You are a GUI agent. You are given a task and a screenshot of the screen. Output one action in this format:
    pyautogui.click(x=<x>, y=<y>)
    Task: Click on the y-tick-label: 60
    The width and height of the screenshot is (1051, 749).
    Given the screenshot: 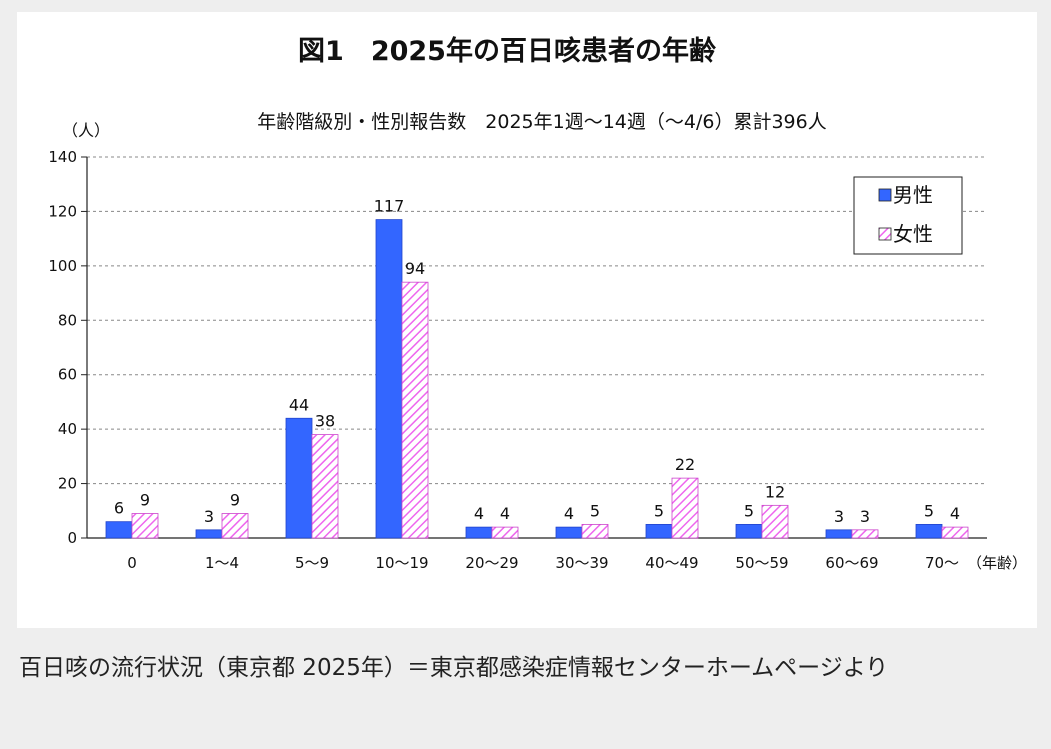 What is the action you would take?
    pyautogui.click(x=67, y=375)
    